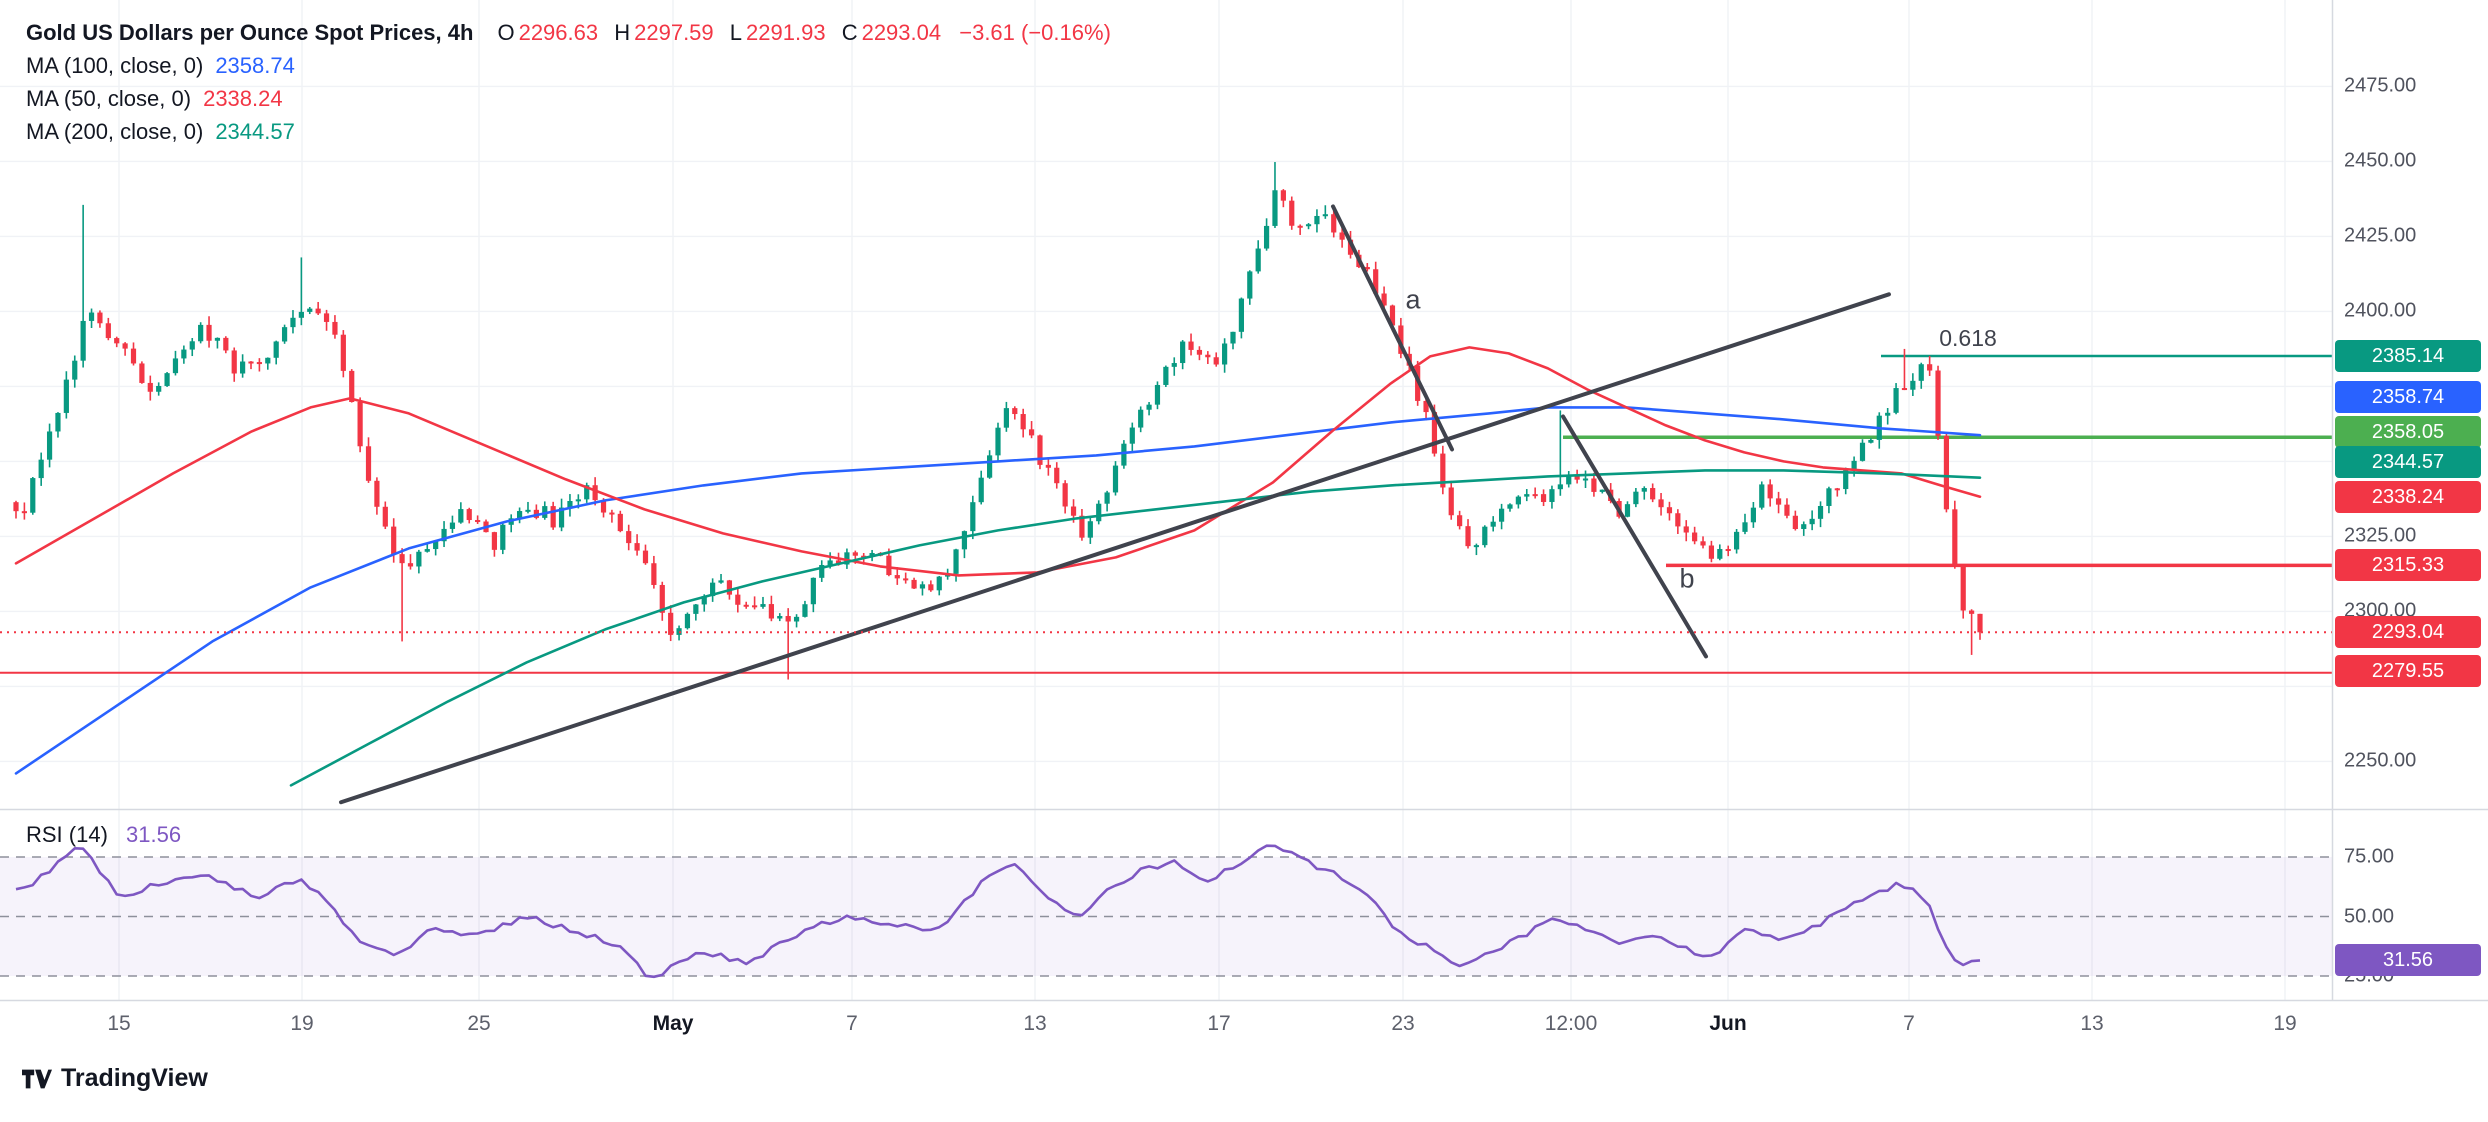 The image size is (2488, 1122). What do you see at coordinates (568, 102) in the screenshot?
I see `indicator-ma50-row: MA (50, close, 0) 2338.24` at bounding box center [568, 102].